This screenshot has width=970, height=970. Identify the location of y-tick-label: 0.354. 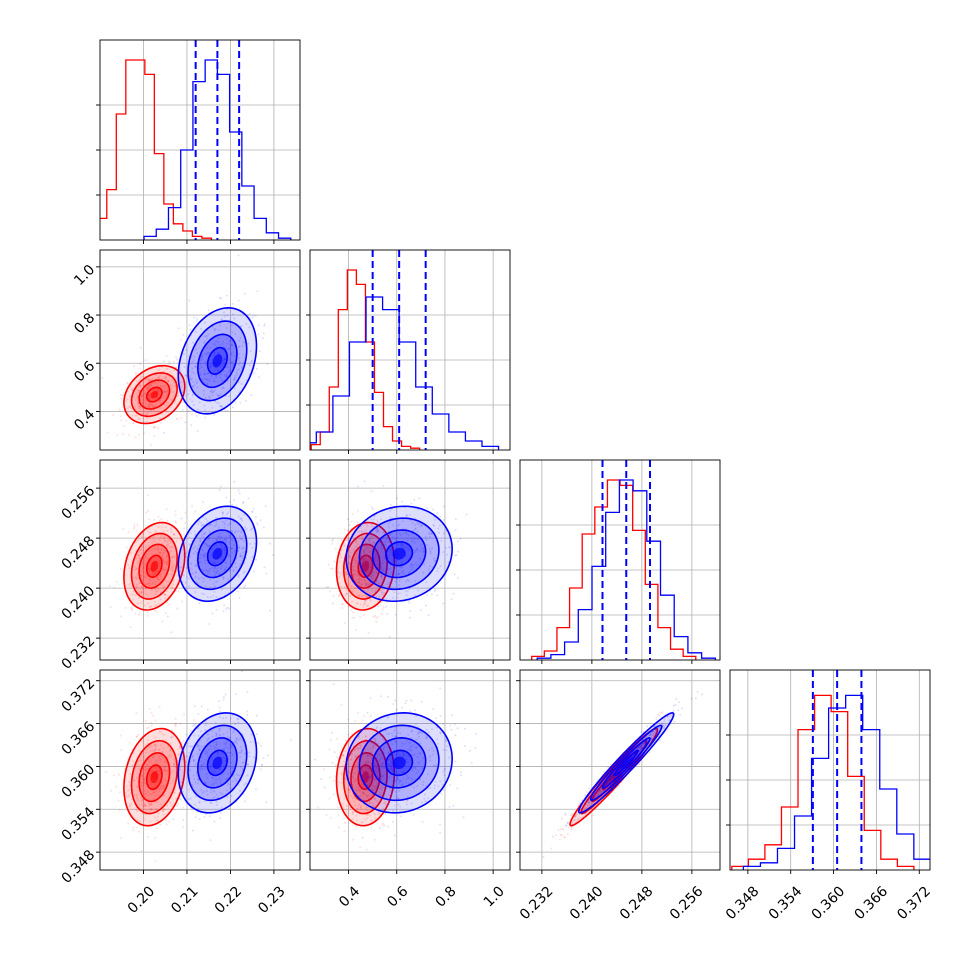
(79, 824).